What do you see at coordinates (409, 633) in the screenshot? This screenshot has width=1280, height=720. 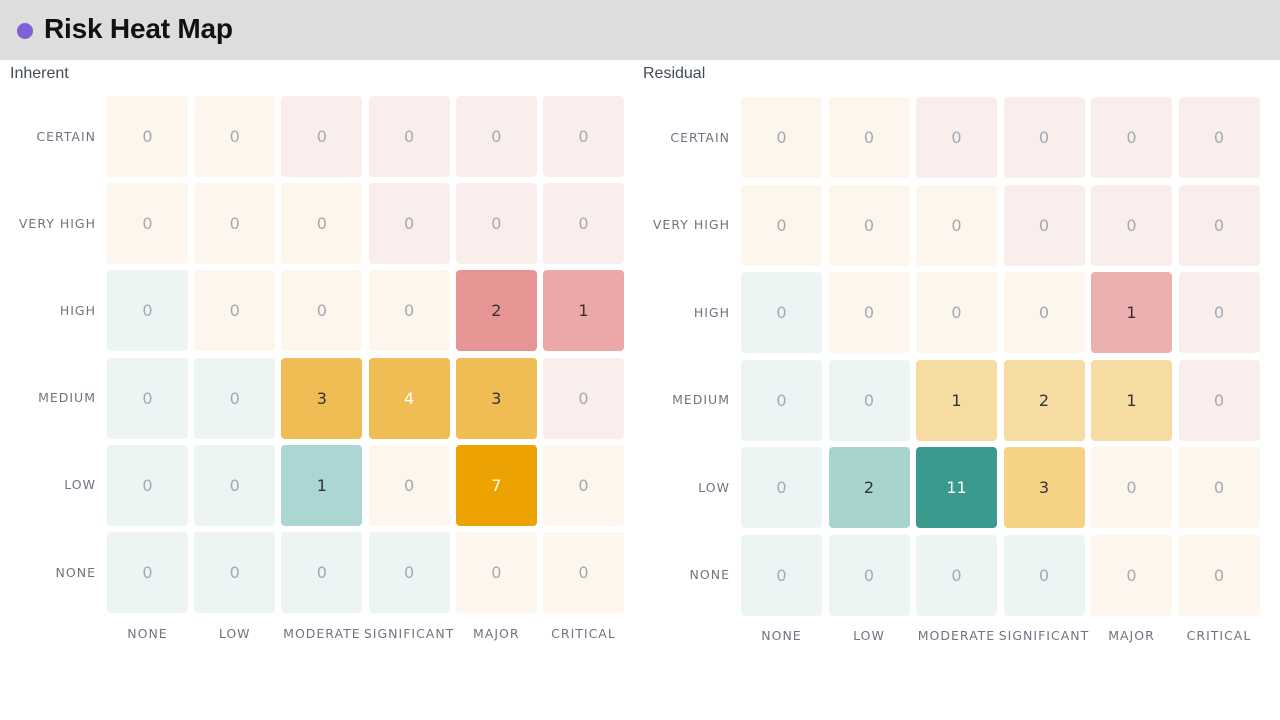 I see `inherent-column-label: SIGNIFICANT` at bounding box center [409, 633].